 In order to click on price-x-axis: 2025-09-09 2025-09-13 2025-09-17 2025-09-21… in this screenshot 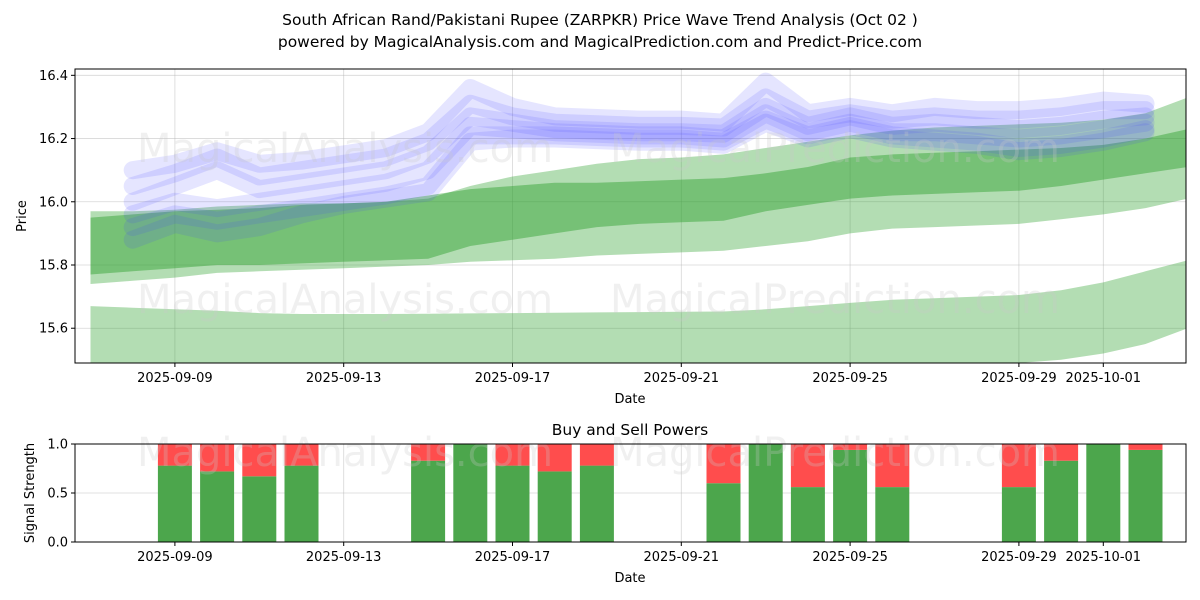, I will do `click(639, 374)`.